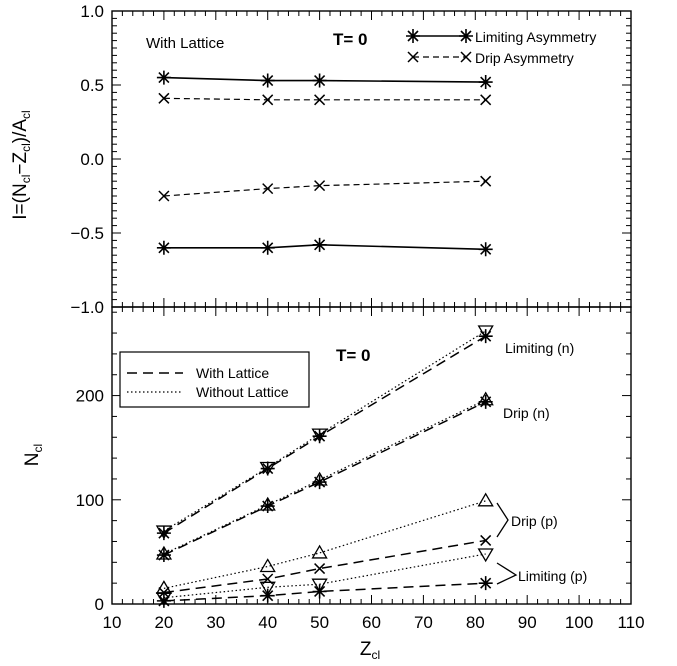  Describe the element at coordinates (92, 85) in the screenshot. I see `top-y-tick-label: 0.5` at that location.